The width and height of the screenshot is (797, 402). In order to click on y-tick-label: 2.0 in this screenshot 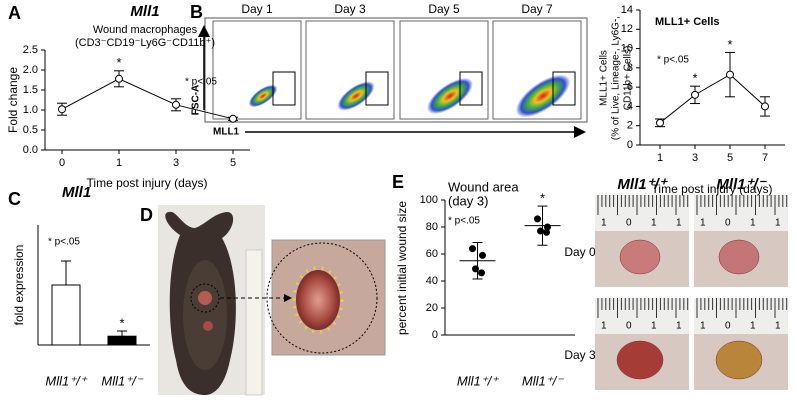, I will do `click(30, 70)`.